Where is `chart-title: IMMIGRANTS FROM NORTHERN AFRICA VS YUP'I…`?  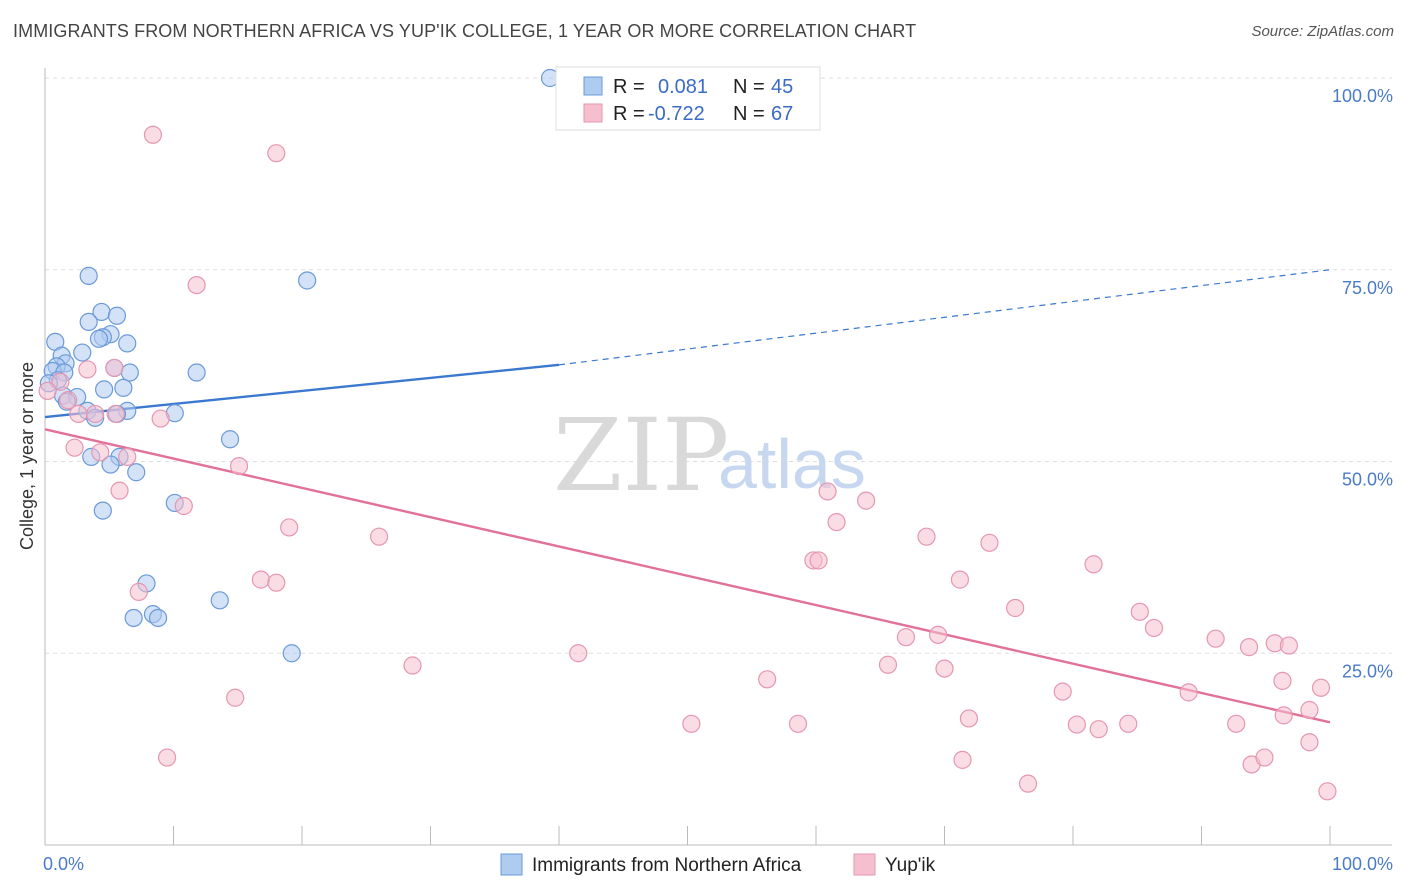 chart-title: IMMIGRANTS FROM NORTHERN AFRICA VS YUP'I… is located at coordinates (465, 31).